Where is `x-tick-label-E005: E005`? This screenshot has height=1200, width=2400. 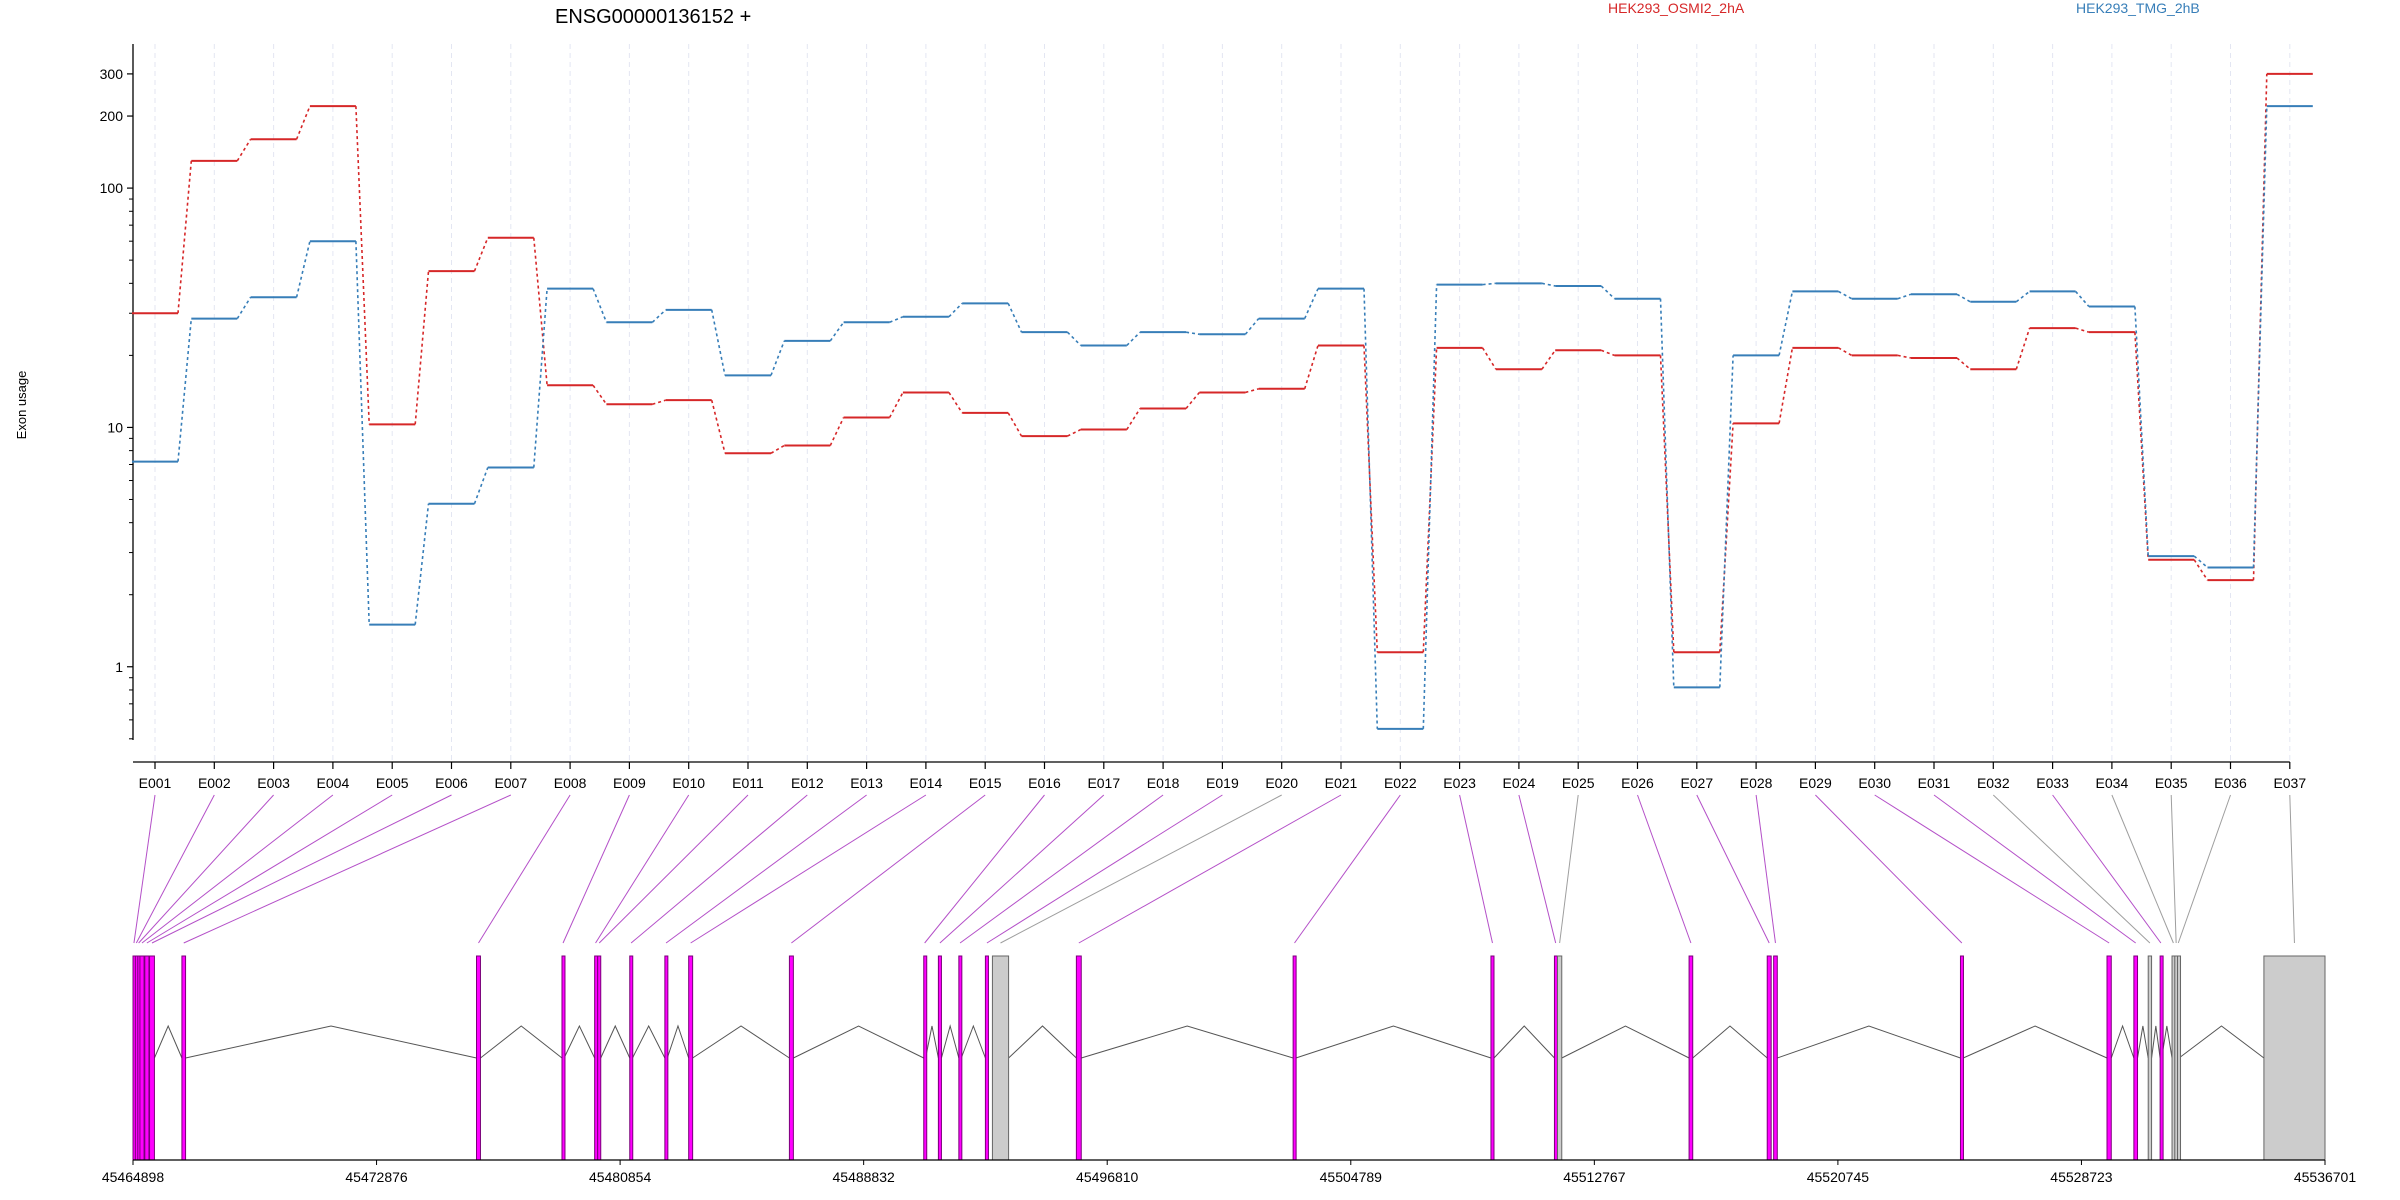
x-tick-label-E005: E005 is located at coordinates (392, 783).